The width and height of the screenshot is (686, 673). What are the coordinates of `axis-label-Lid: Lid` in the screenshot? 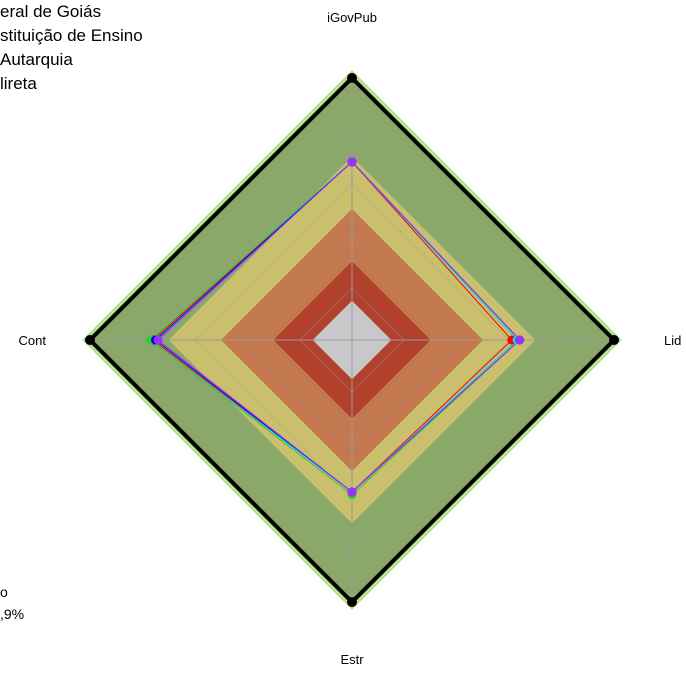 It's located at (672, 340).